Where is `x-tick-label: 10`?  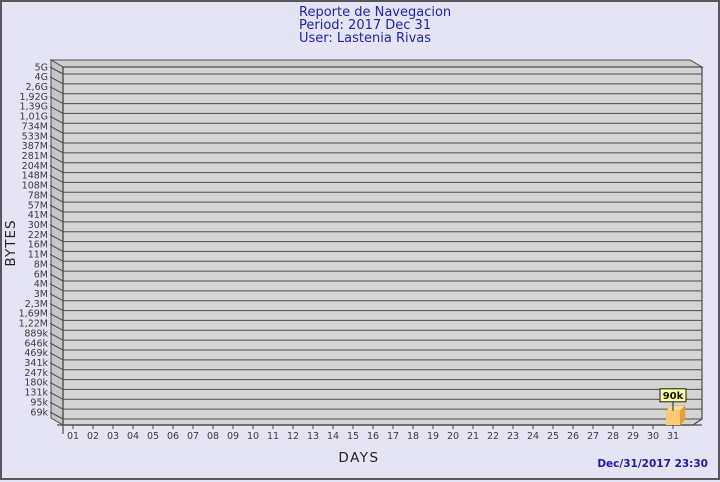 x-tick-label: 10 is located at coordinates (253, 436).